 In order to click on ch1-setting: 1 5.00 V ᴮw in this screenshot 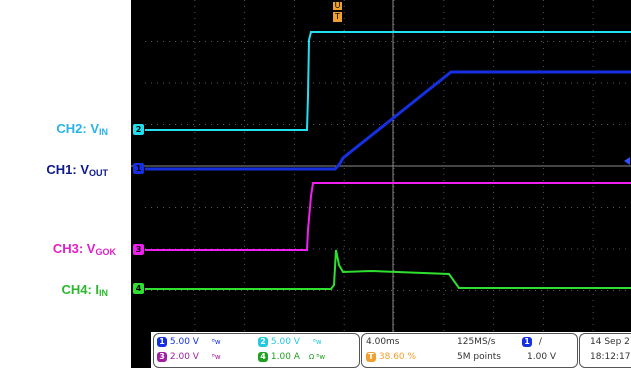, I will do `click(189, 342)`.